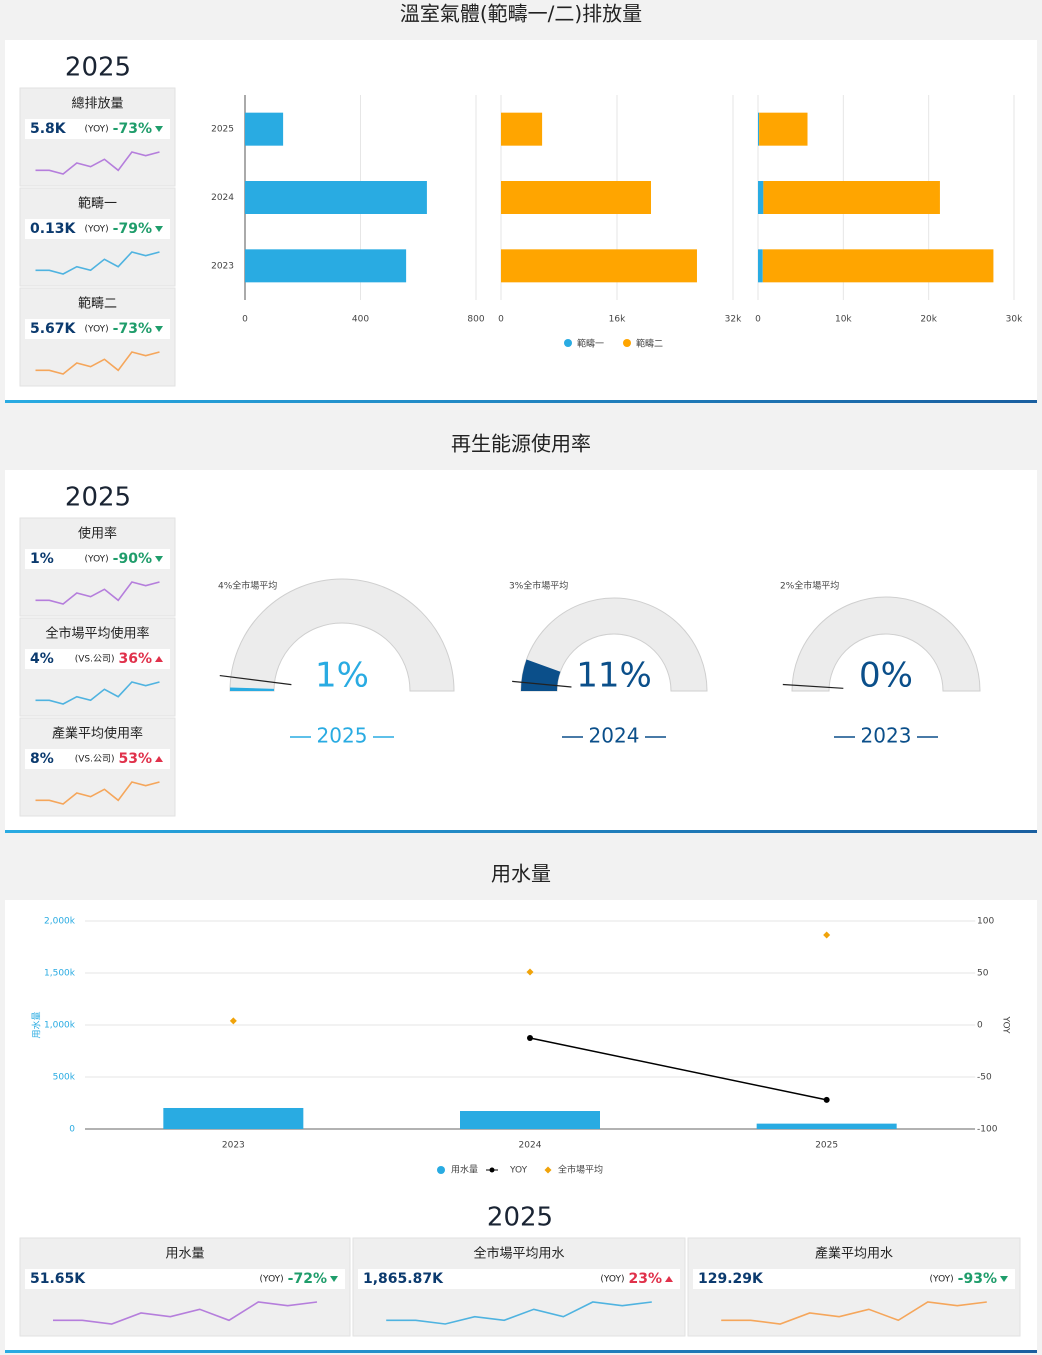 The image size is (1042, 1355). I want to click on section-title: 再生能源使用率, so click(521, 444).